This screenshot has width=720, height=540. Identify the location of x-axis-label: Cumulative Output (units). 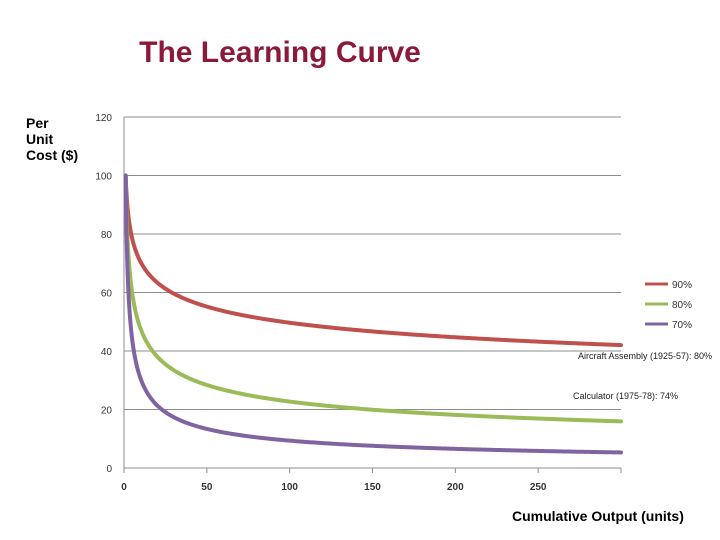
(598, 516).